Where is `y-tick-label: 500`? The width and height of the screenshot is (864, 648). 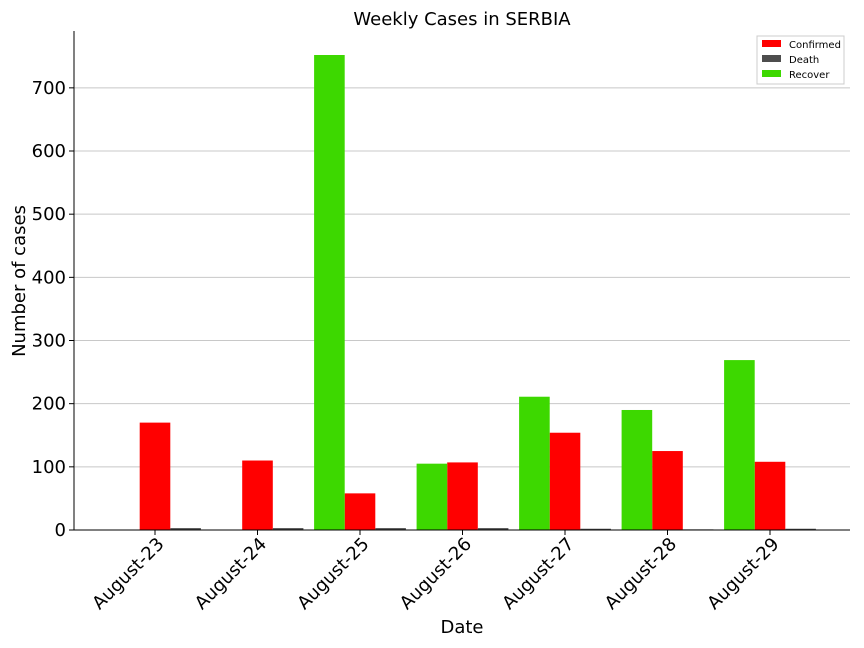
y-tick-label: 500 is located at coordinates (49, 214).